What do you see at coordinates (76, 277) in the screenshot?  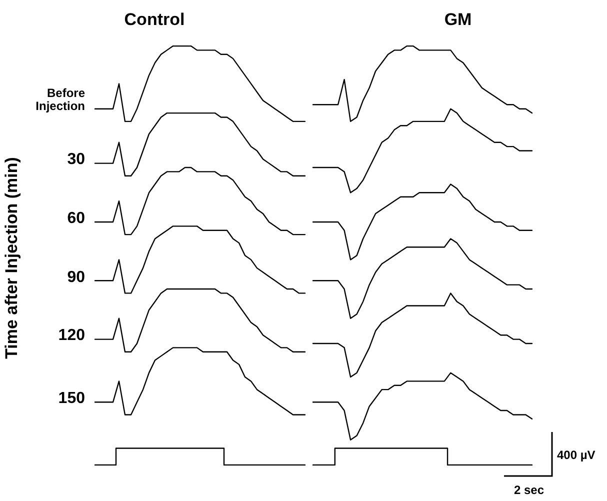 I see `text: 90` at bounding box center [76, 277].